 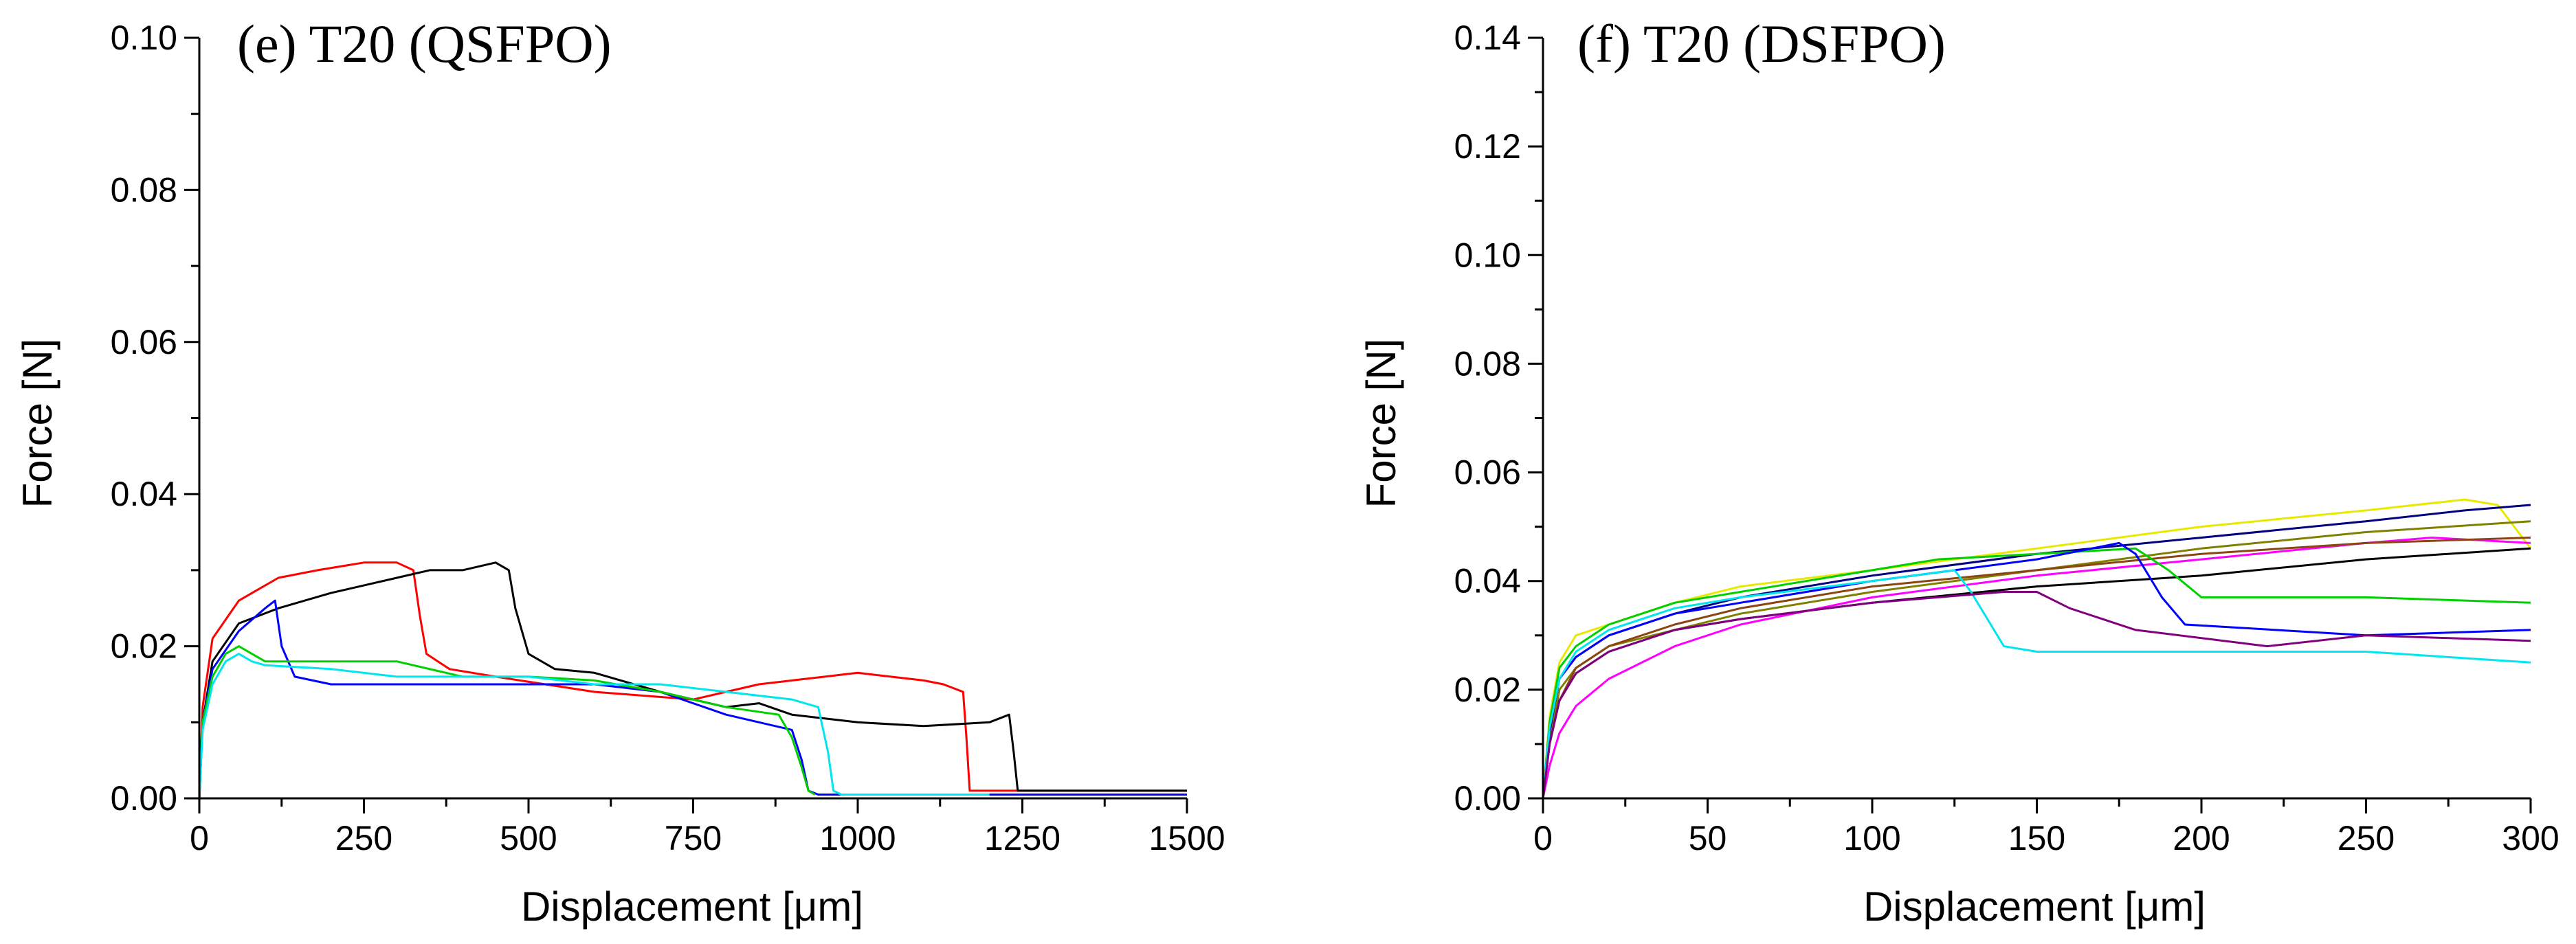 What do you see at coordinates (2201, 838) in the screenshot?
I see `x-tick-label: 200` at bounding box center [2201, 838].